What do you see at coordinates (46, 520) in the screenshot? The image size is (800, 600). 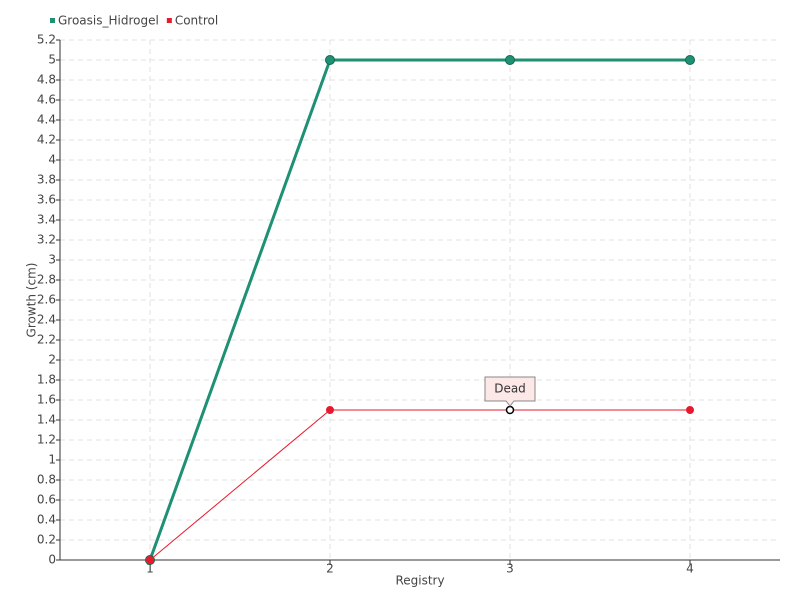 I see `y-tick-label: 0.4` at bounding box center [46, 520].